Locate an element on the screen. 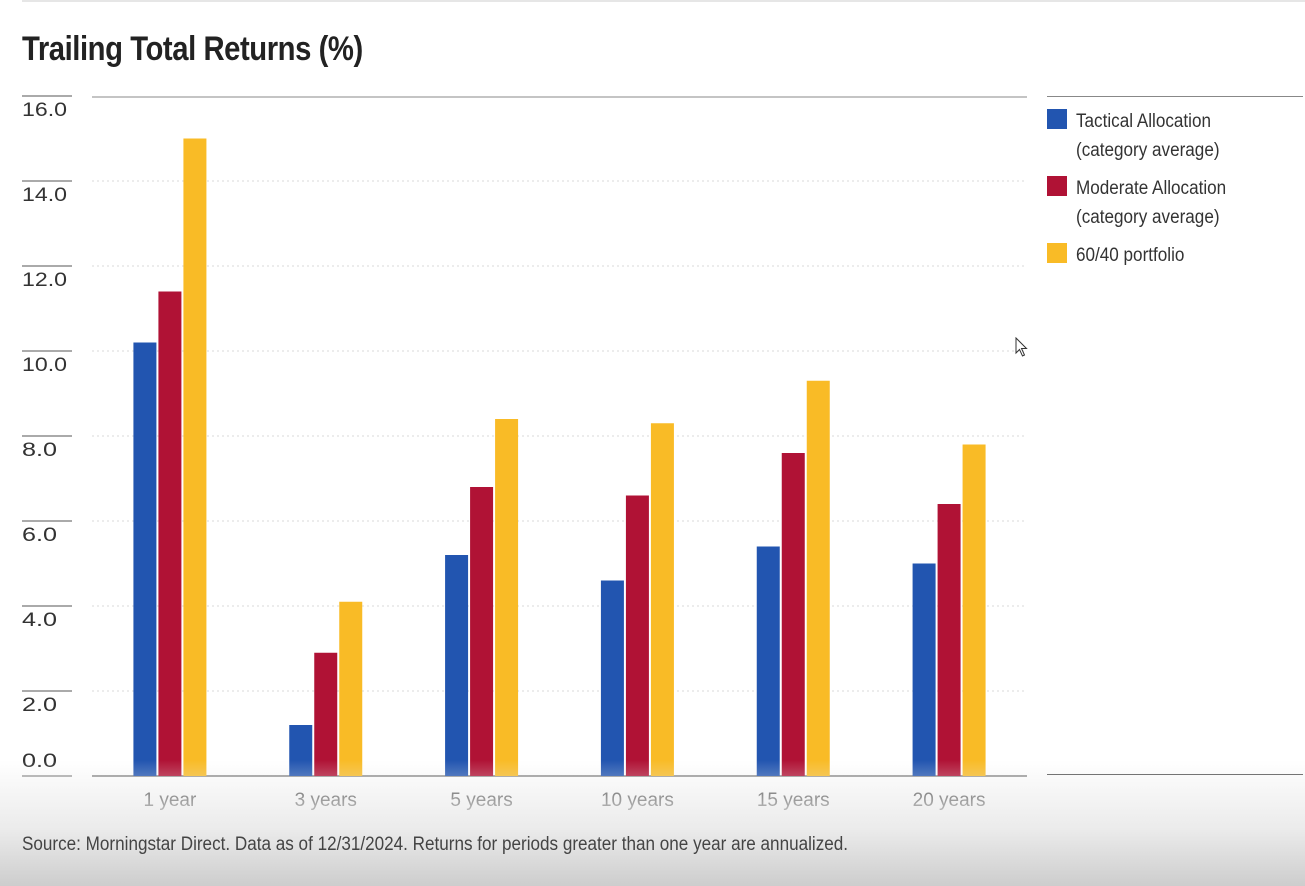  legend-label-6040: 60/40 portfolio is located at coordinates (1130, 255).